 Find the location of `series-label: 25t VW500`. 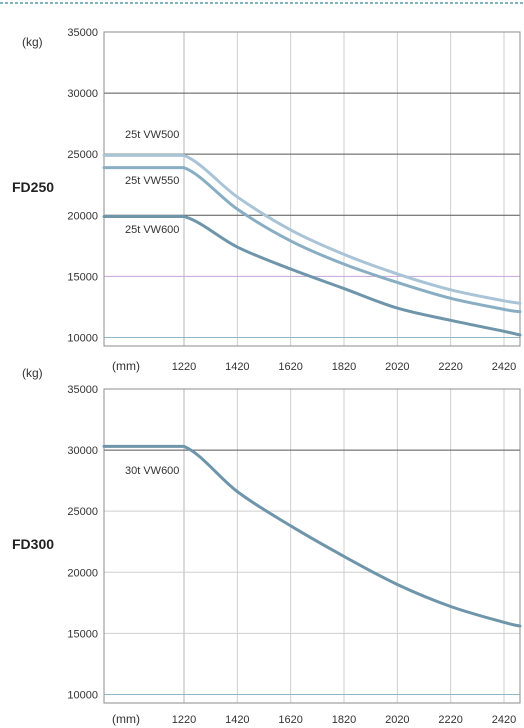

series-label: 25t VW500 is located at coordinates (152, 135).